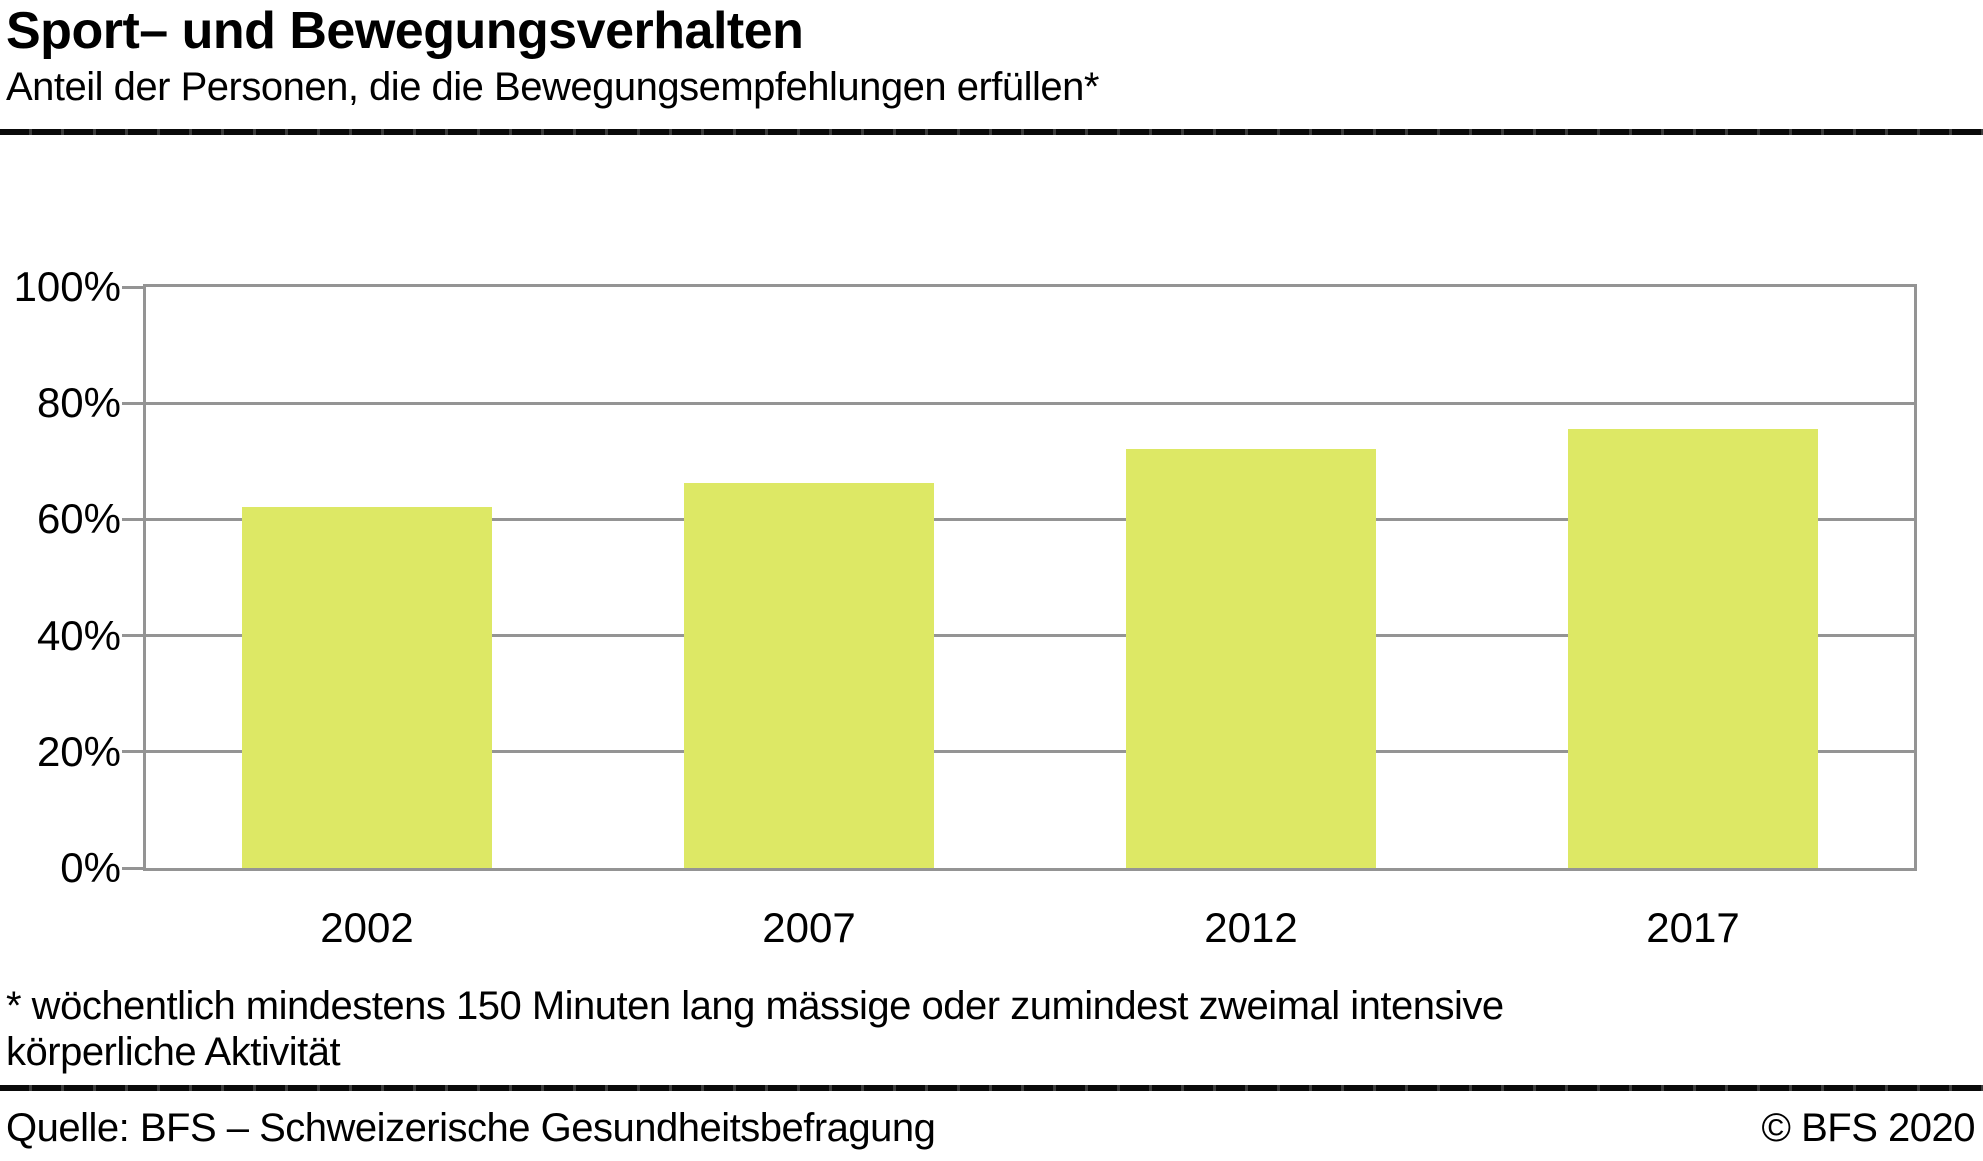 This screenshot has height=1161, width=1983. Describe the element at coordinates (1251, 927) in the screenshot. I see `x-axis-label: 2012` at that location.